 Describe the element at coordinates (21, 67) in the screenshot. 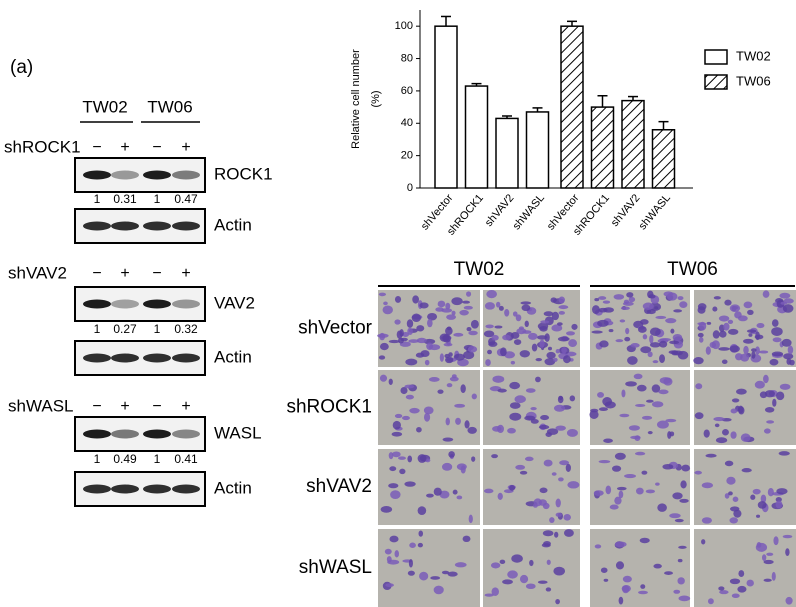

I see `panel-label: (a)` at that location.